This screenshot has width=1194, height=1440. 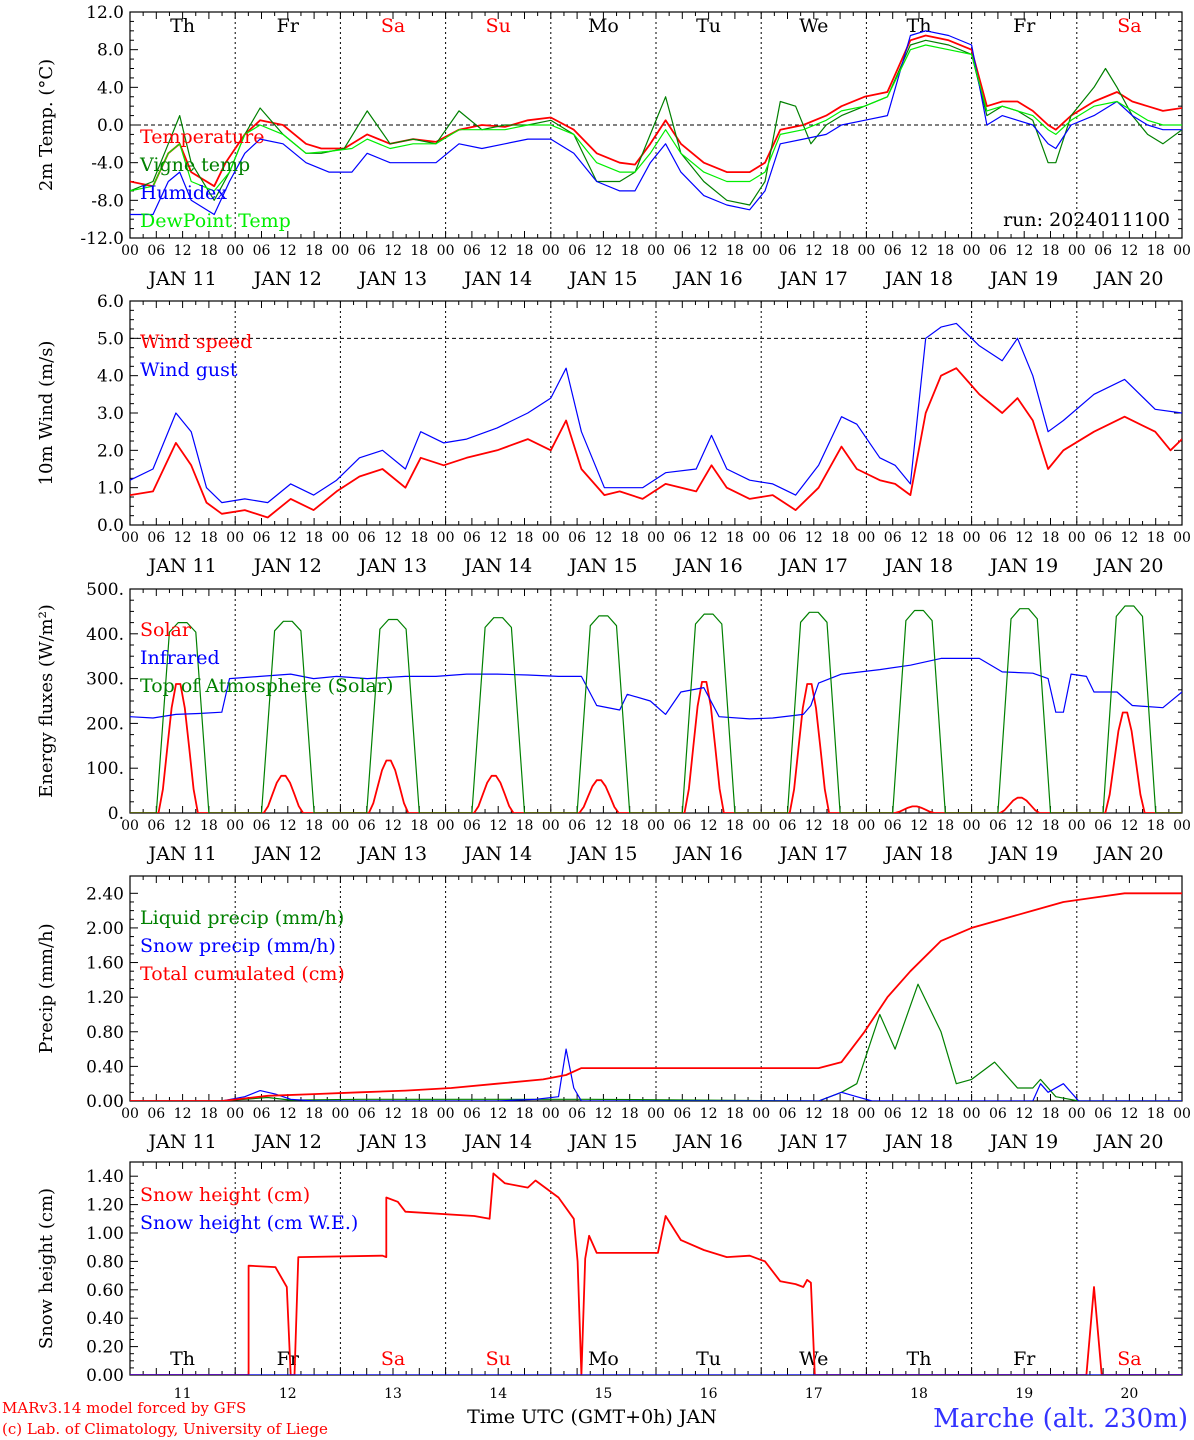 What do you see at coordinates (287, 854) in the screenshot?
I see `date-label: JAN 12` at bounding box center [287, 854].